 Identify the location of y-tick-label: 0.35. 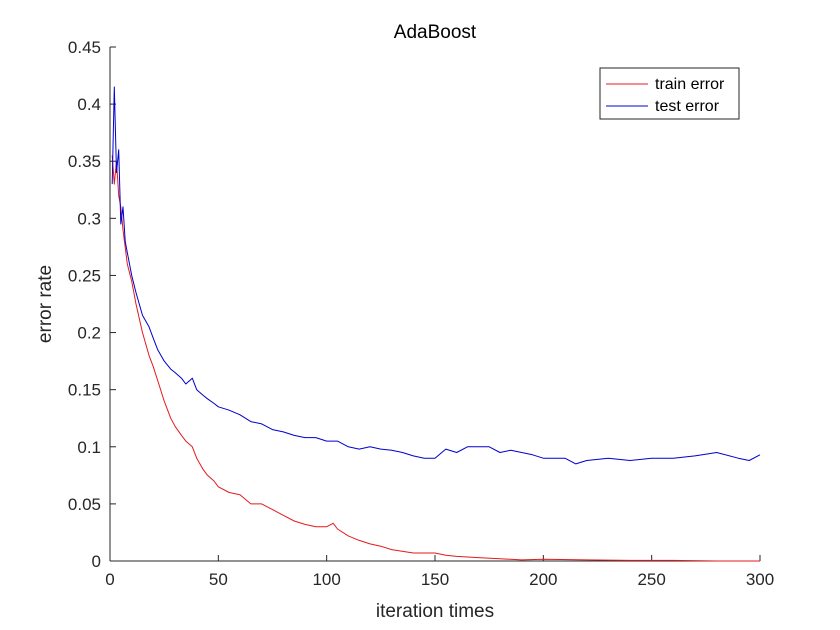
(84, 161).